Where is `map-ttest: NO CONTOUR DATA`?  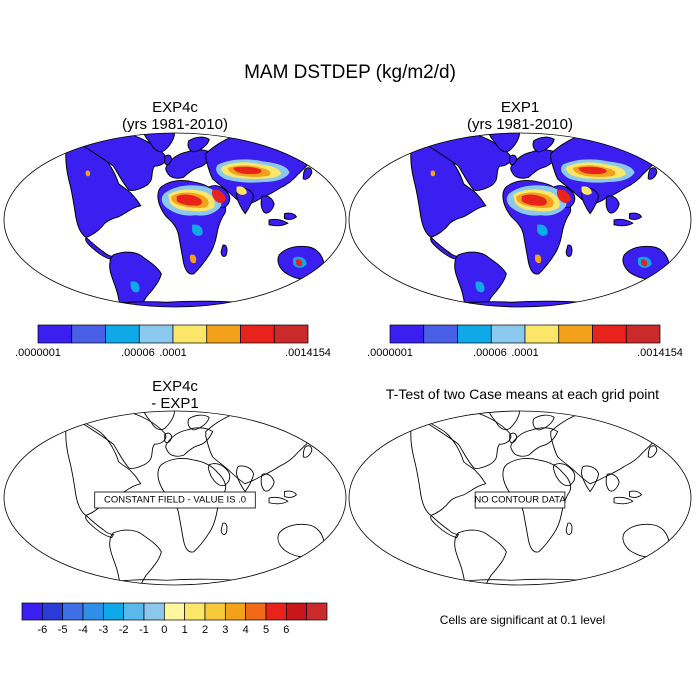
map-ttest: NO CONTOUR DATA is located at coordinates (520, 498).